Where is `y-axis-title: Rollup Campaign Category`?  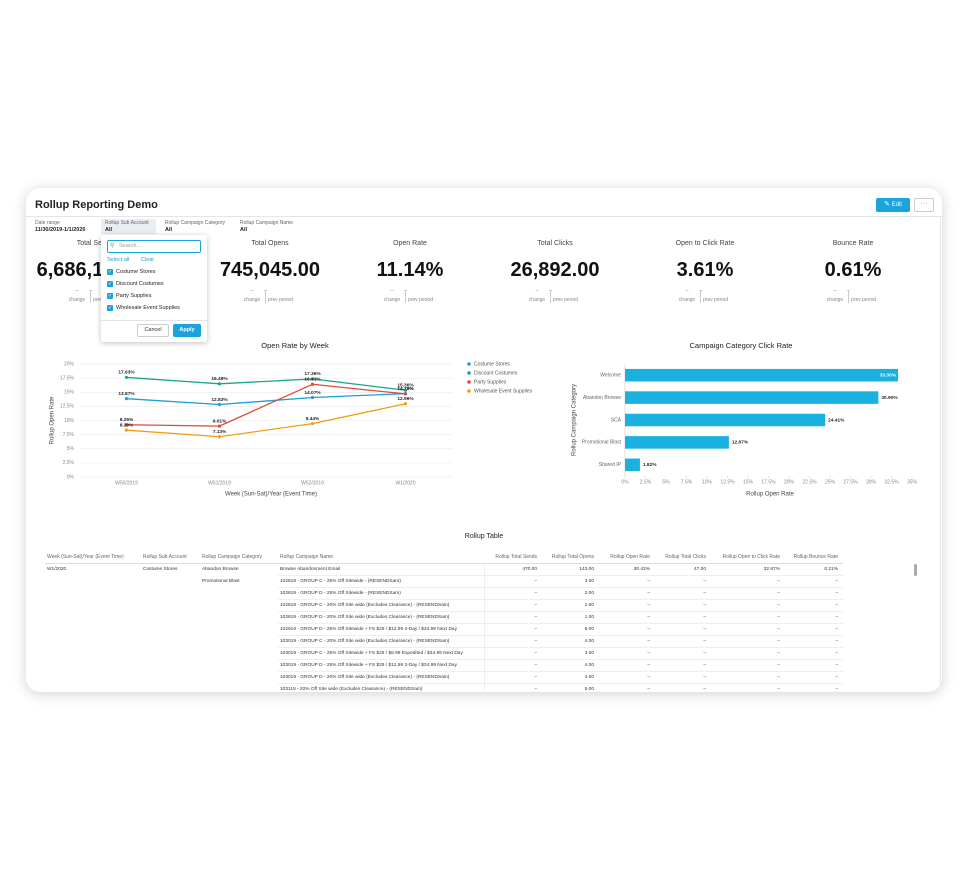
y-axis-title: Rollup Campaign Category is located at coordinates (575, 420).